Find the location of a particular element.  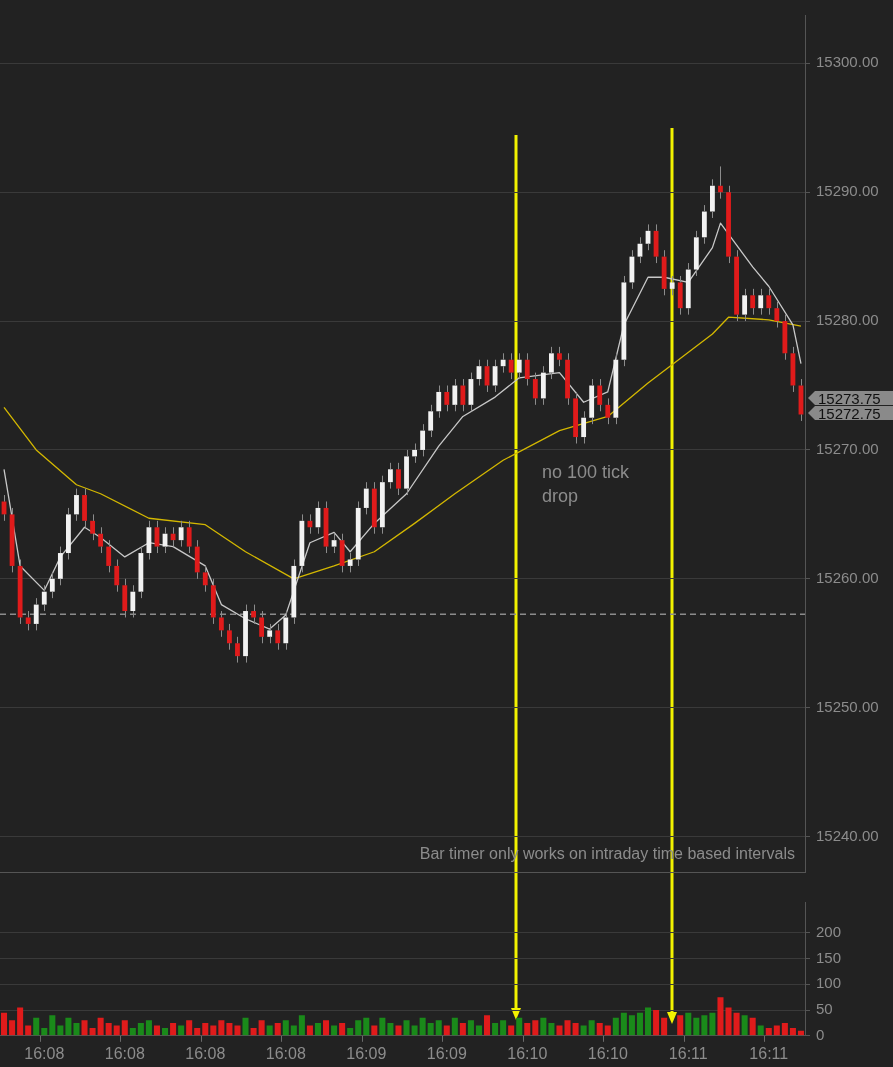

y-tick-label: 15240.00 is located at coordinates (847, 835).